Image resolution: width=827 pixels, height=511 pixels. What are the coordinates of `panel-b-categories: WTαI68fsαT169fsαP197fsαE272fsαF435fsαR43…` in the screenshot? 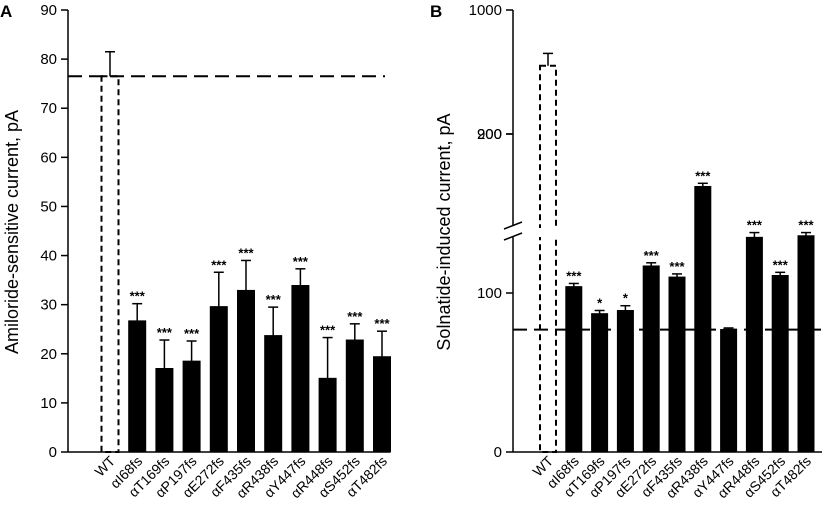 It's located at (671, 476).